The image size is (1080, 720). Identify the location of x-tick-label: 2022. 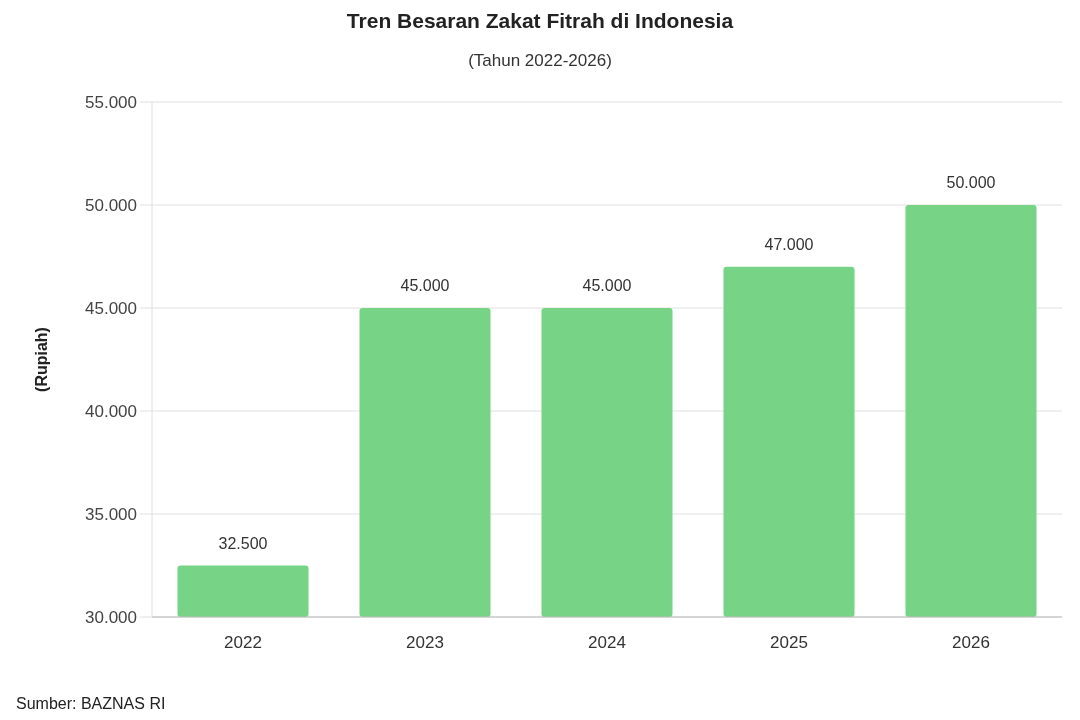
(243, 642).